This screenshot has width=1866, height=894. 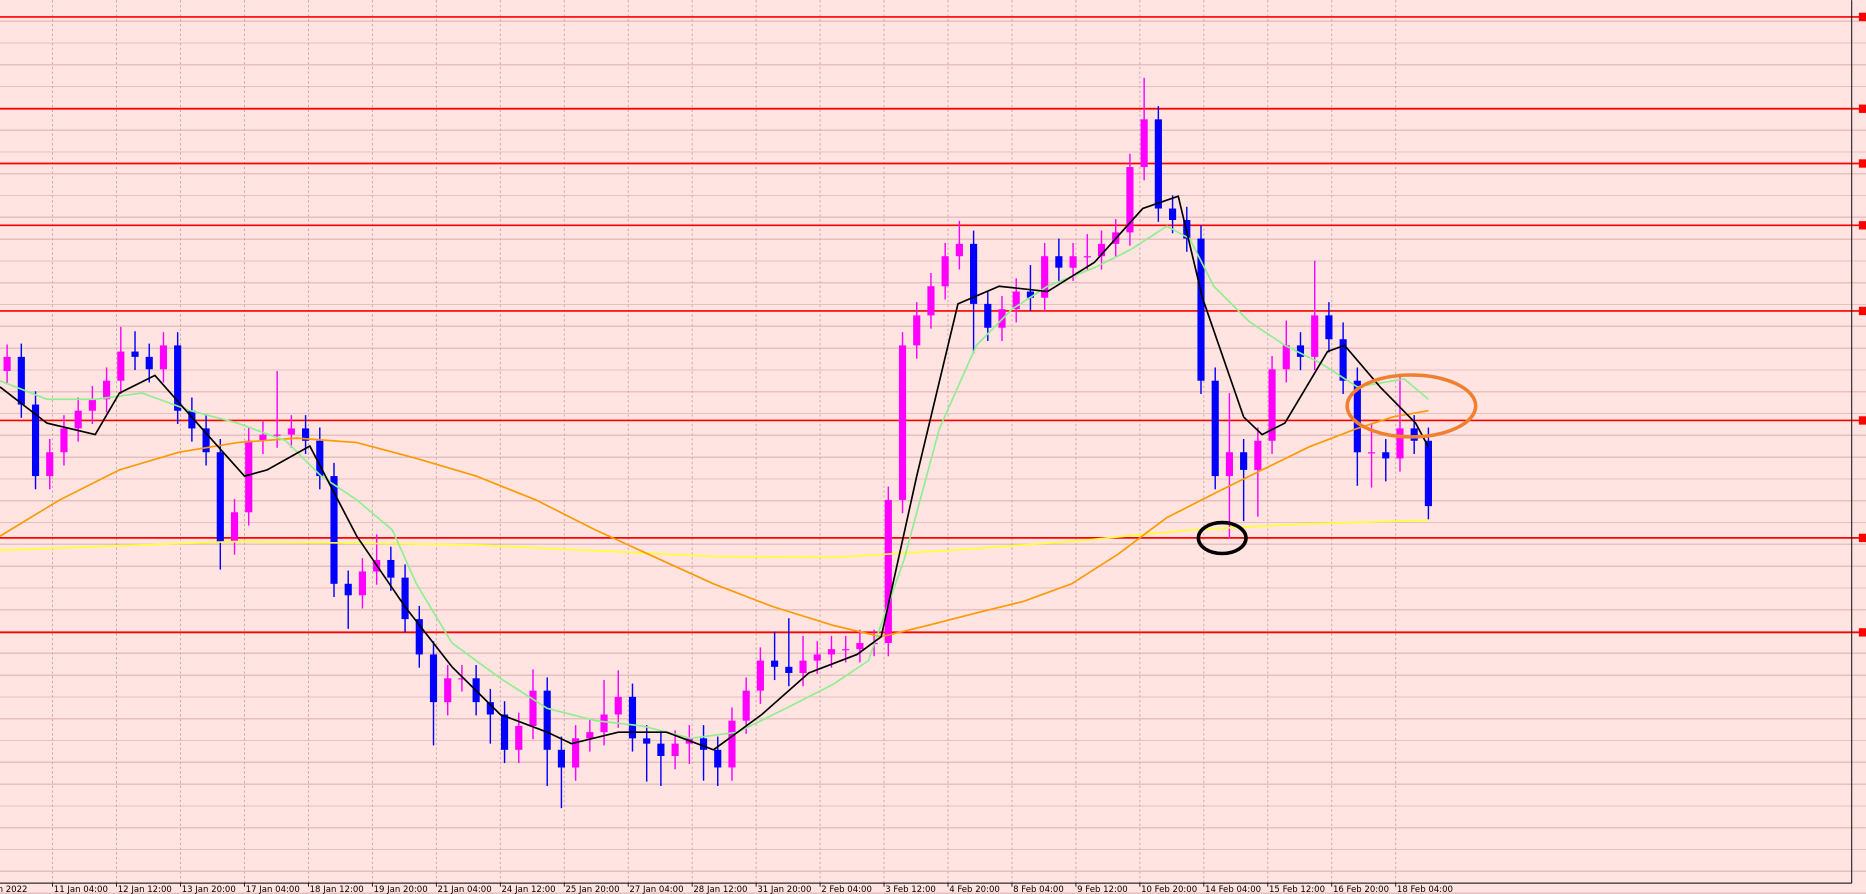 What do you see at coordinates (1297, 889) in the screenshot?
I see `x-tick-label: 15 Feb 12:00` at bounding box center [1297, 889].